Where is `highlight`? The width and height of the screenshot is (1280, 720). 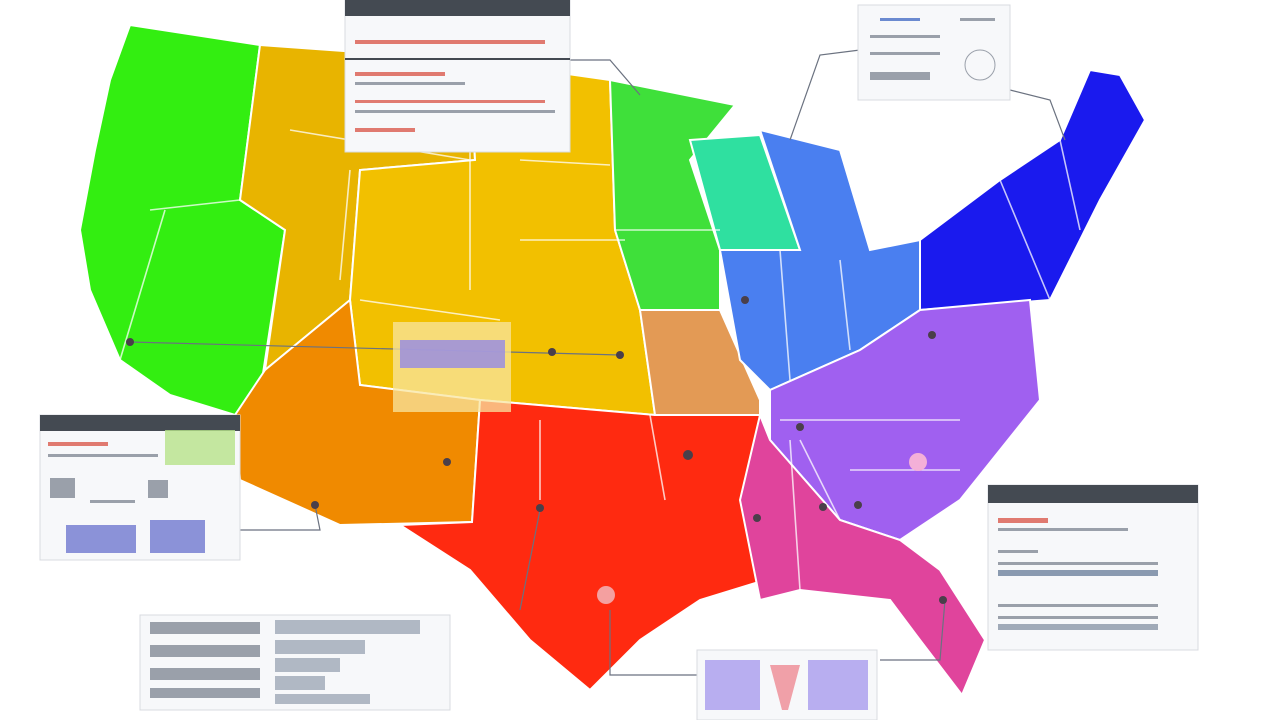
highlight is located at coordinates (200, 447).